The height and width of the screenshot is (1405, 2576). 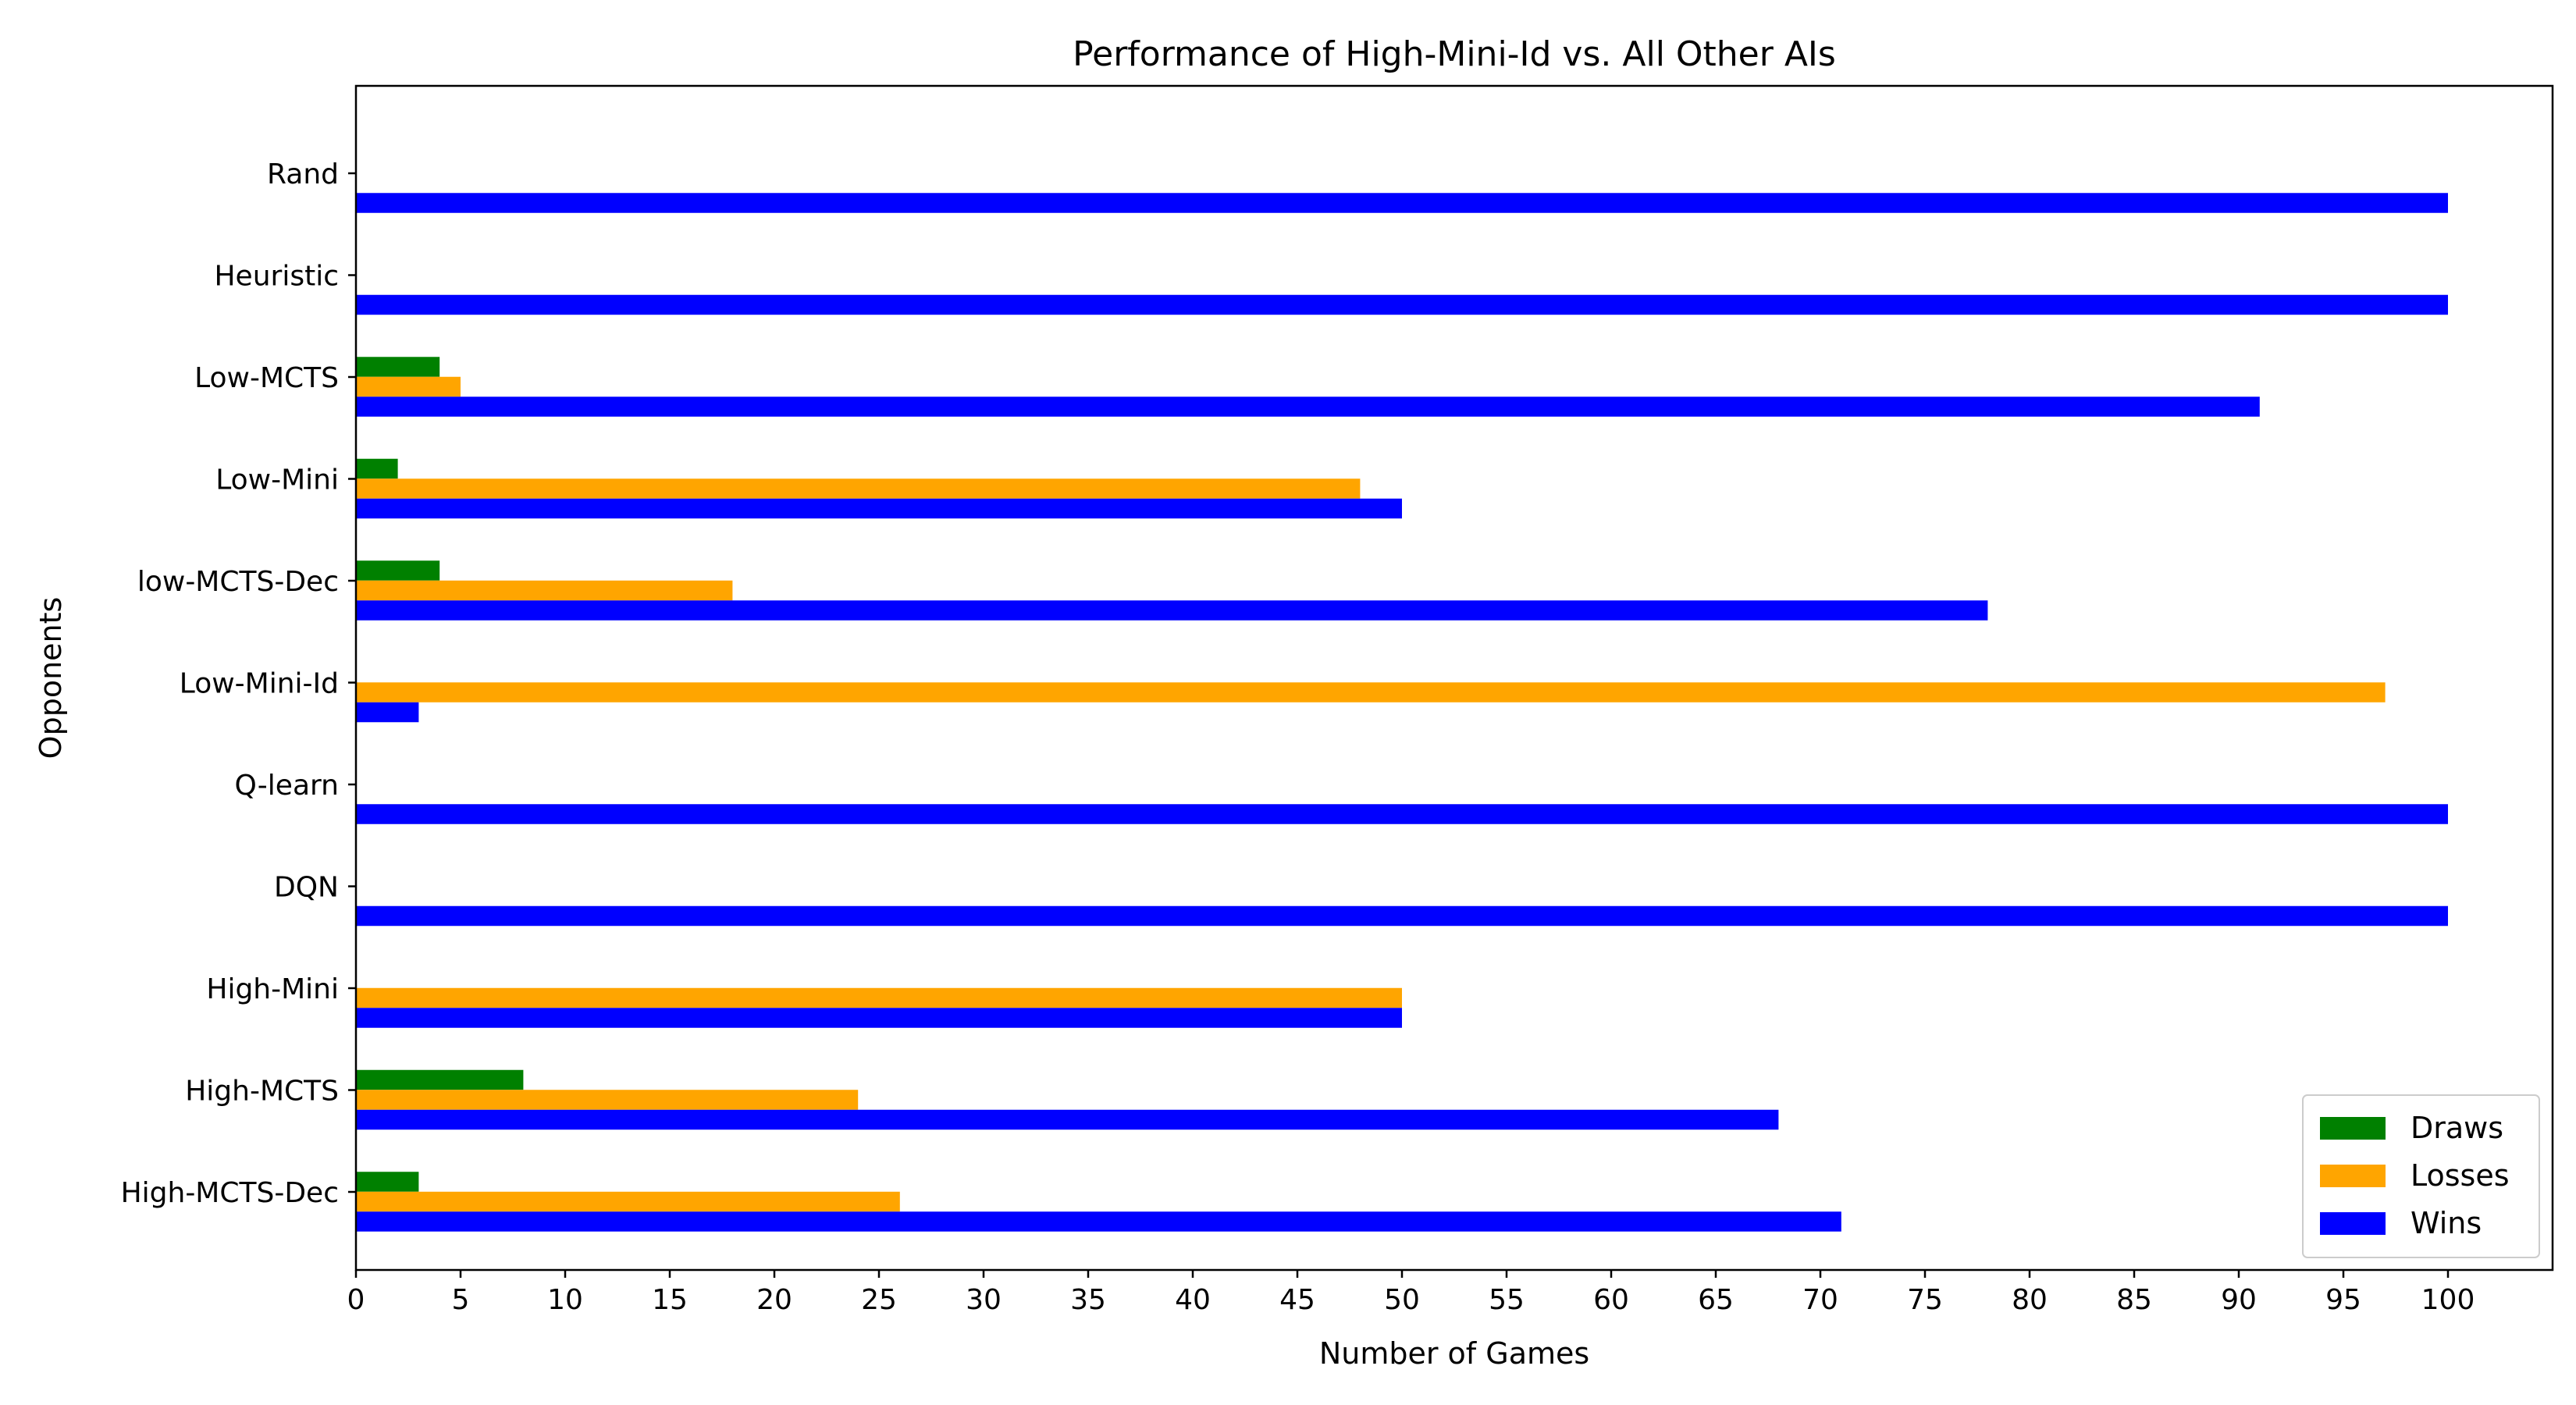 I want to click on bar-wins-rand, so click(x=1402, y=203).